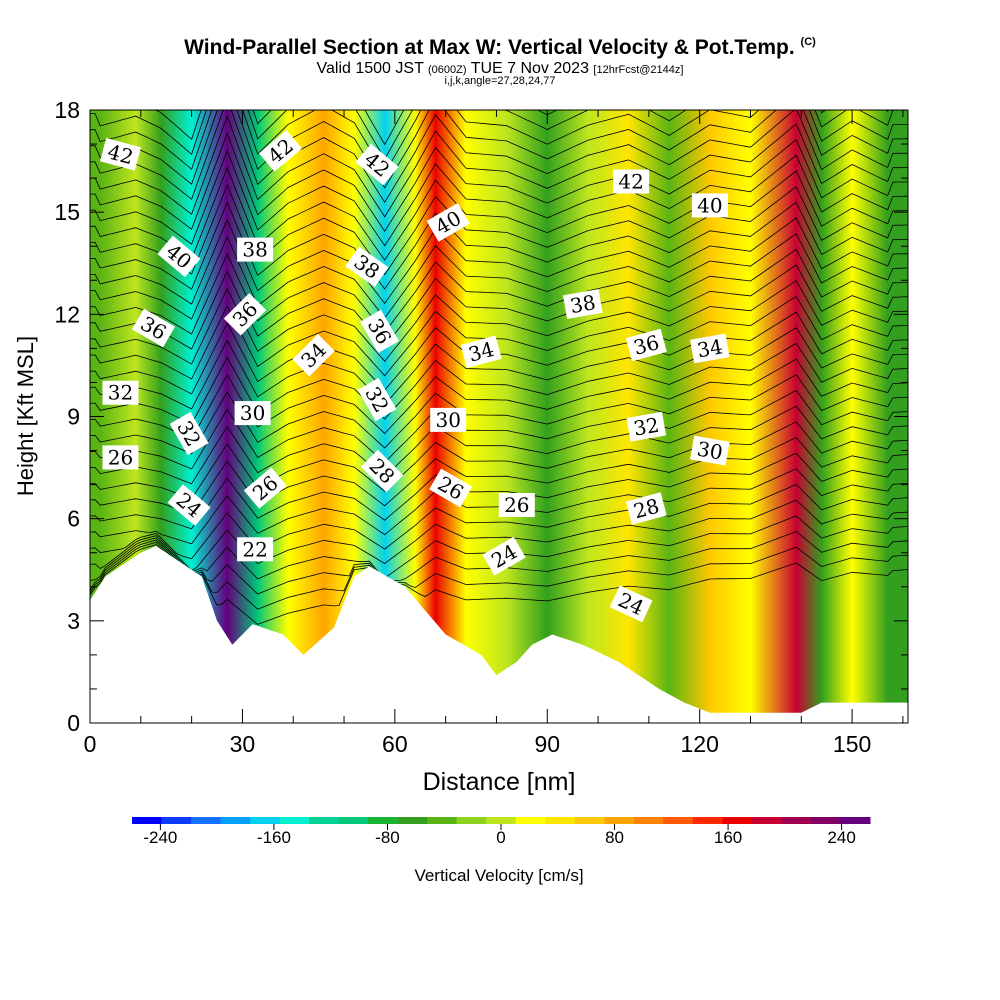 Image resolution: width=1000 pixels, height=1000 pixels. I want to click on isentrope-label: 40, so click(709, 205).